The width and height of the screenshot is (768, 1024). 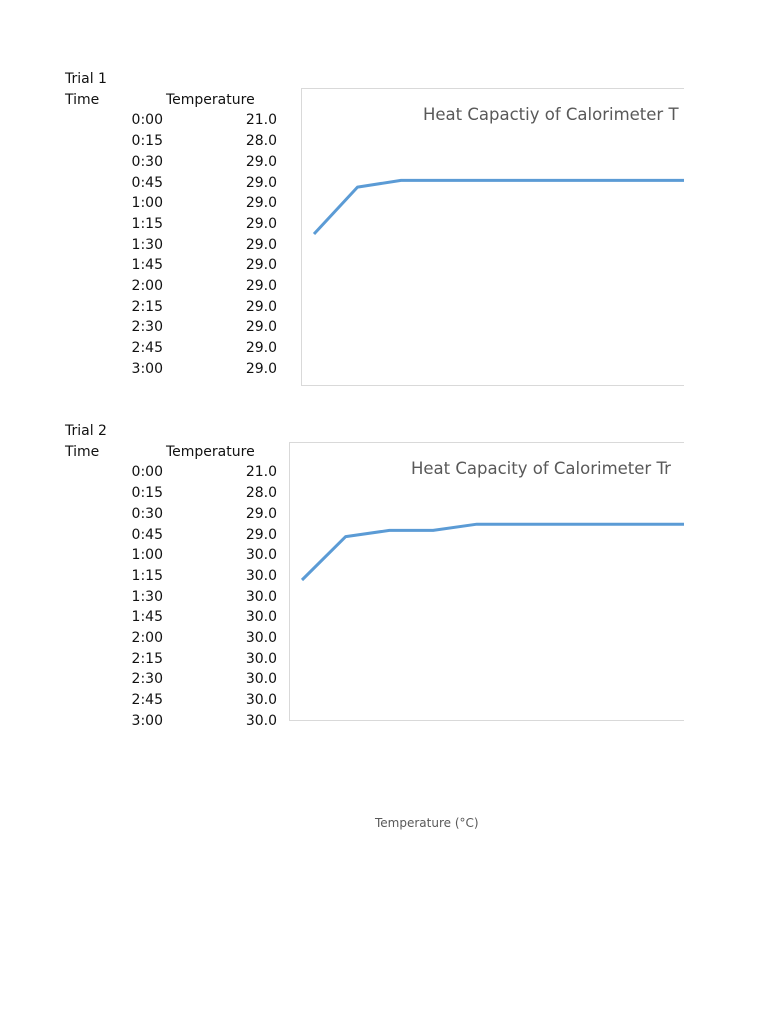 What do you see at coordinates (541, 468) in the screenshot?
I see `chart-title: Heat Capacity of Calorimeter Tr` at bounding box center [541, 468].